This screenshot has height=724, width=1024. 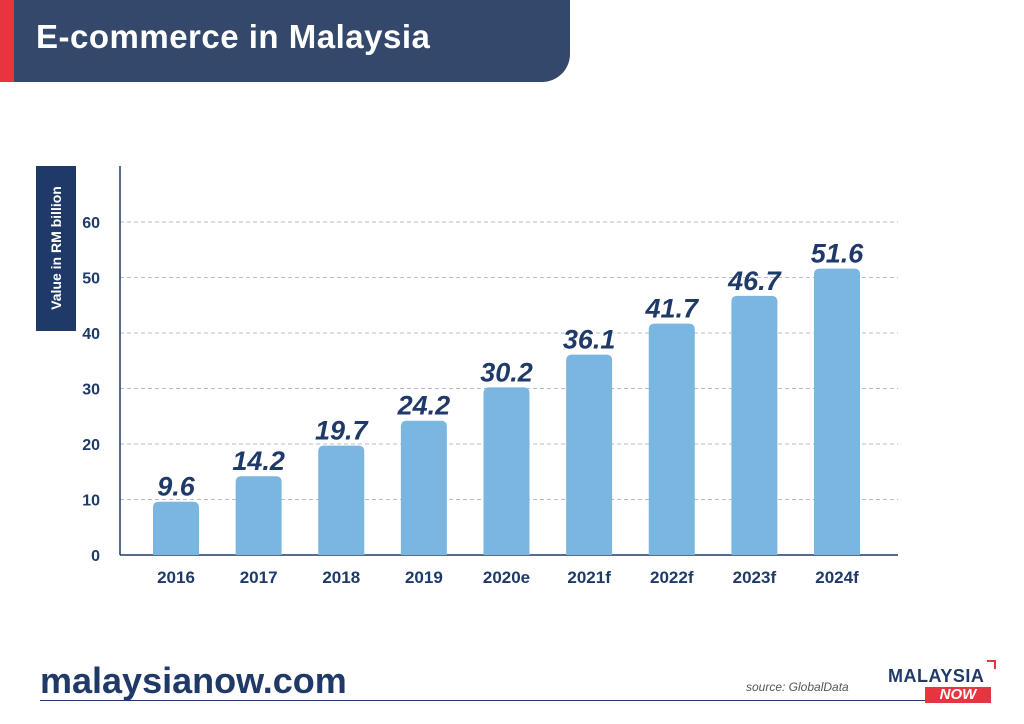 I want to click on y-axis-label-box, so click(x=56, y=248).